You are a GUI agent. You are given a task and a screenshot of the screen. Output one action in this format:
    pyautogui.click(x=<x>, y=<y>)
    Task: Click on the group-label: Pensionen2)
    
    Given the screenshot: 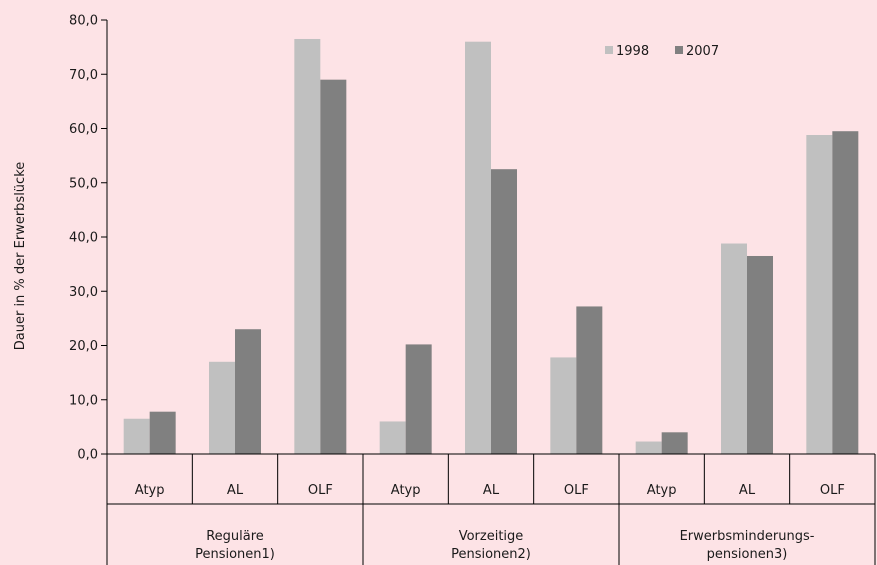 What is the action you would take?
    pyautogui.click(x=491, y=554)
    